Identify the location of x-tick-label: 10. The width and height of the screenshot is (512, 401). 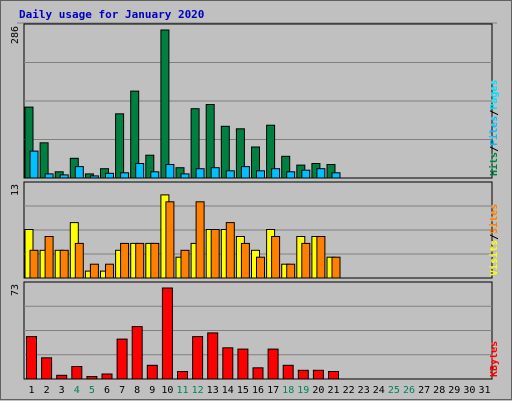
(167, 390).